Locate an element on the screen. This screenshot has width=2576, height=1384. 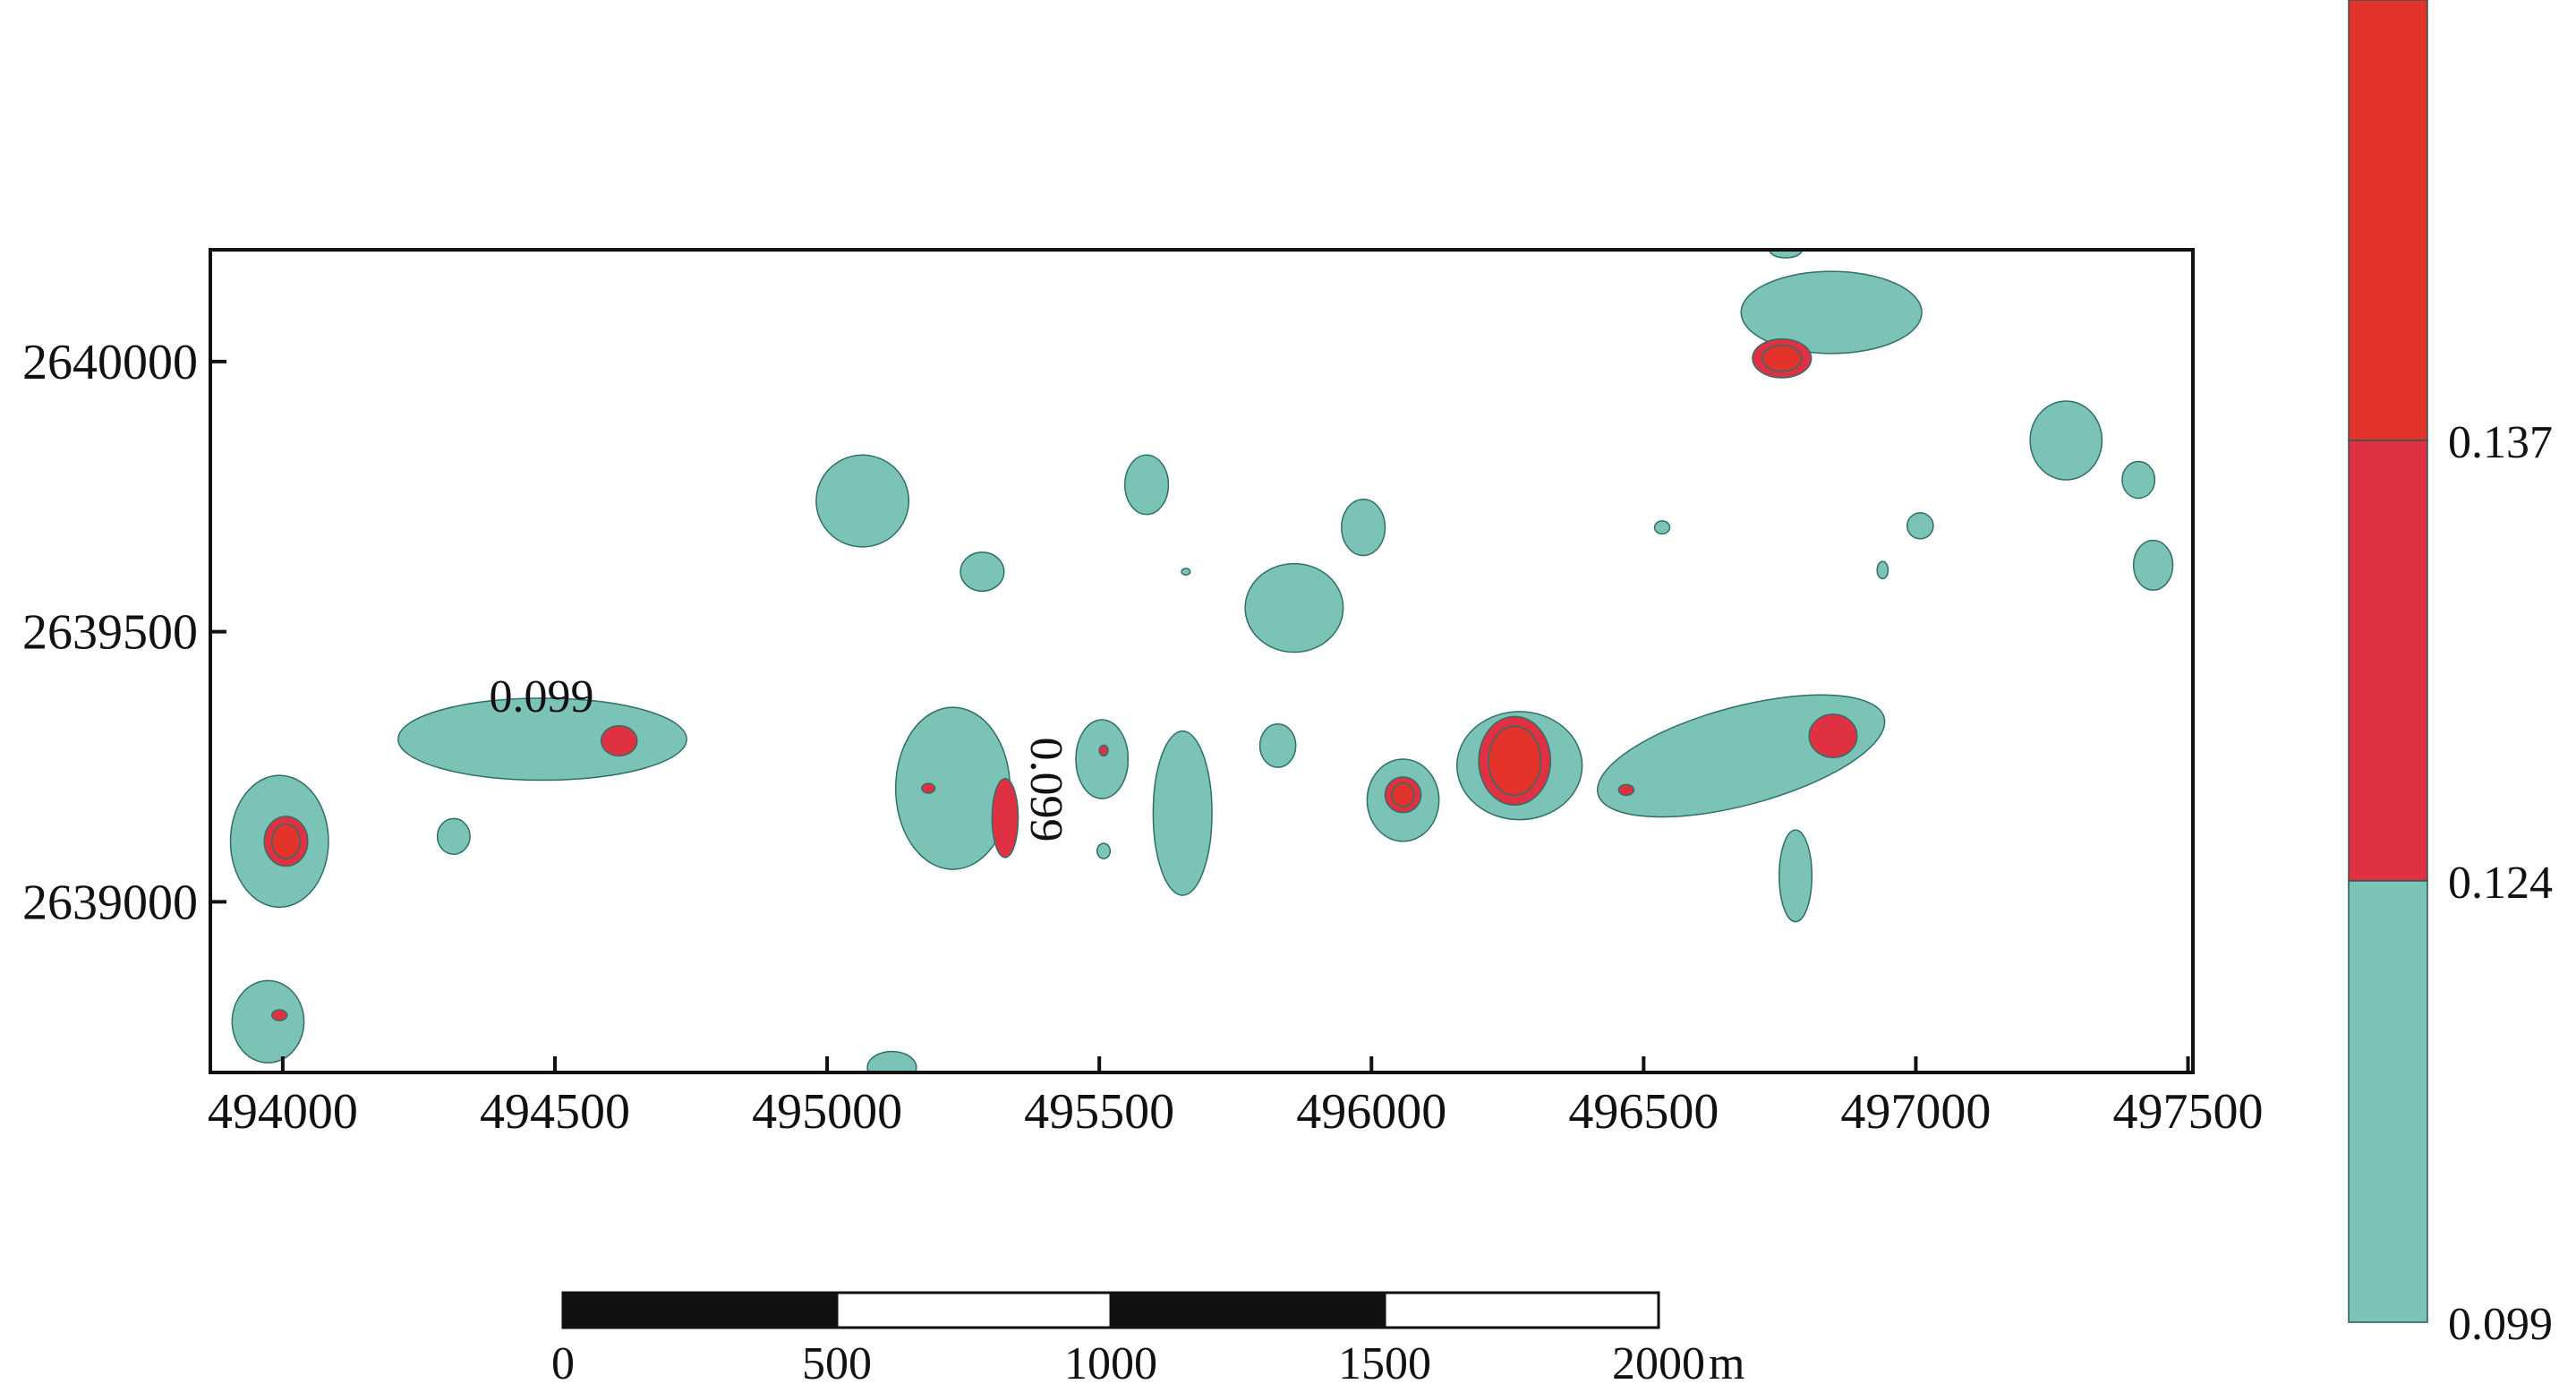
x-tick-label: 495500 is located at coordinates (1099, 1112).